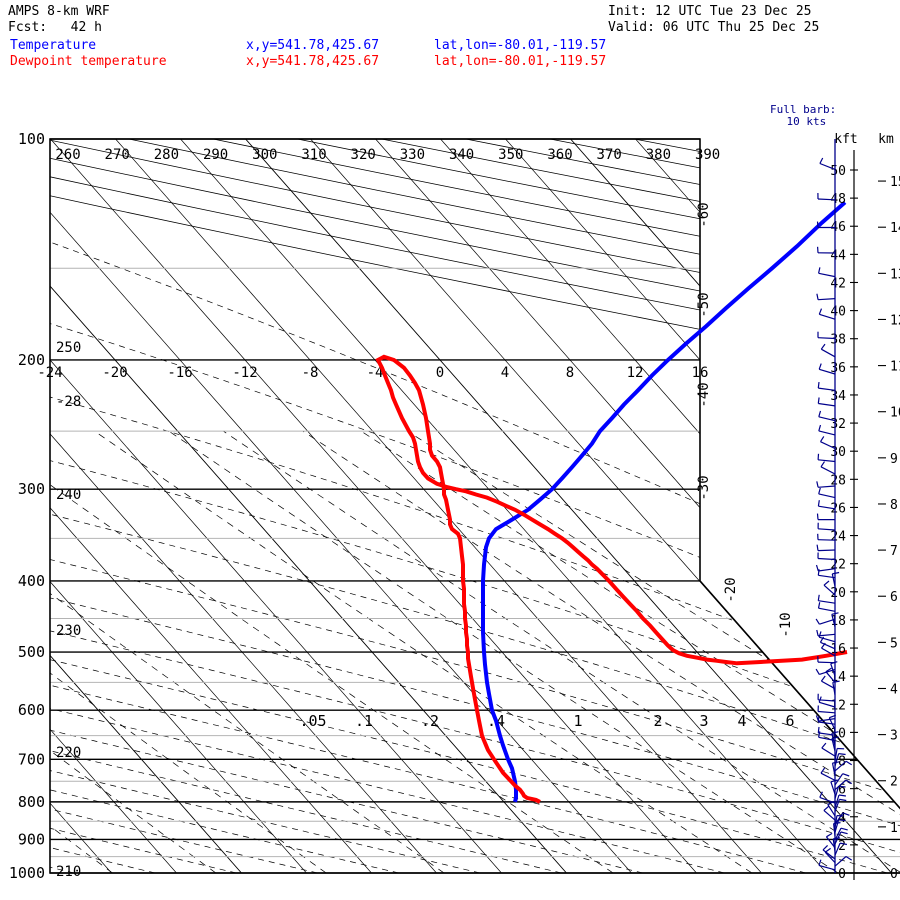 Image resolution: width=900 pixels, height=900 pixels. Describe the element at coordinates (838, 368) in the screenshot. I see `kft-tick-label: 36` at that location.